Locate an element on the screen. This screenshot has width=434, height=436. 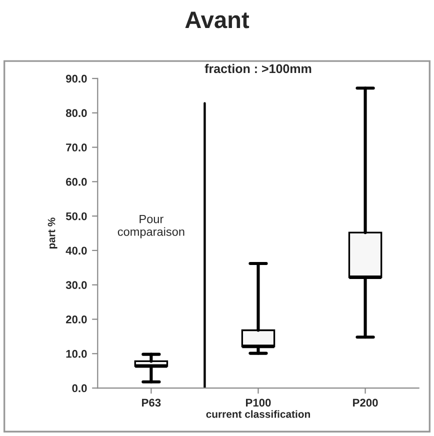
annotation: Pour comparaison is located at coordinates (151, 226).